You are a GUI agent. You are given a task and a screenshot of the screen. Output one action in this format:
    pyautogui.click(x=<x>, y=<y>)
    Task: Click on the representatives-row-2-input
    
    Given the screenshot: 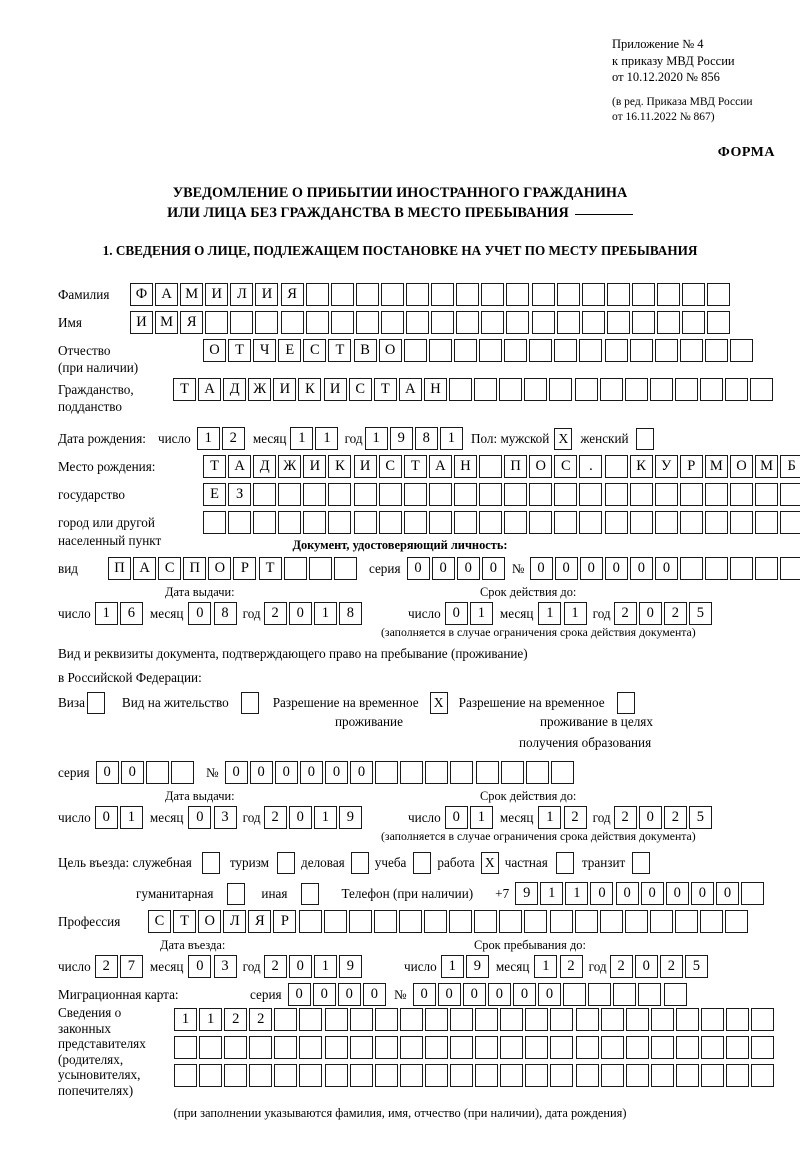 What is the action you would take?
    pyautogui.click(x=475, y=1047)
    